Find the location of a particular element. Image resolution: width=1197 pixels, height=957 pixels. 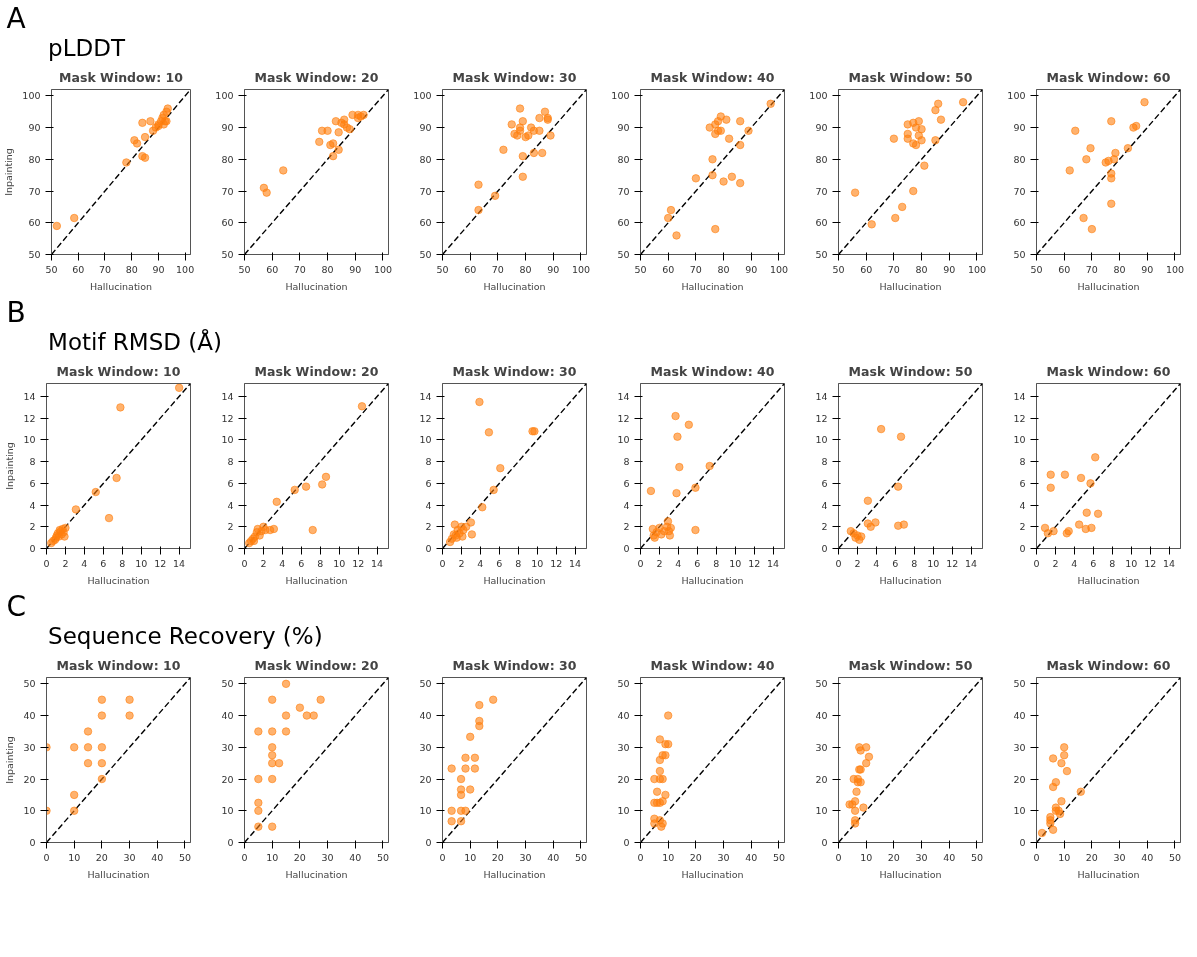

y-axis-title: Inpainting is located at coordinates (10, 760).